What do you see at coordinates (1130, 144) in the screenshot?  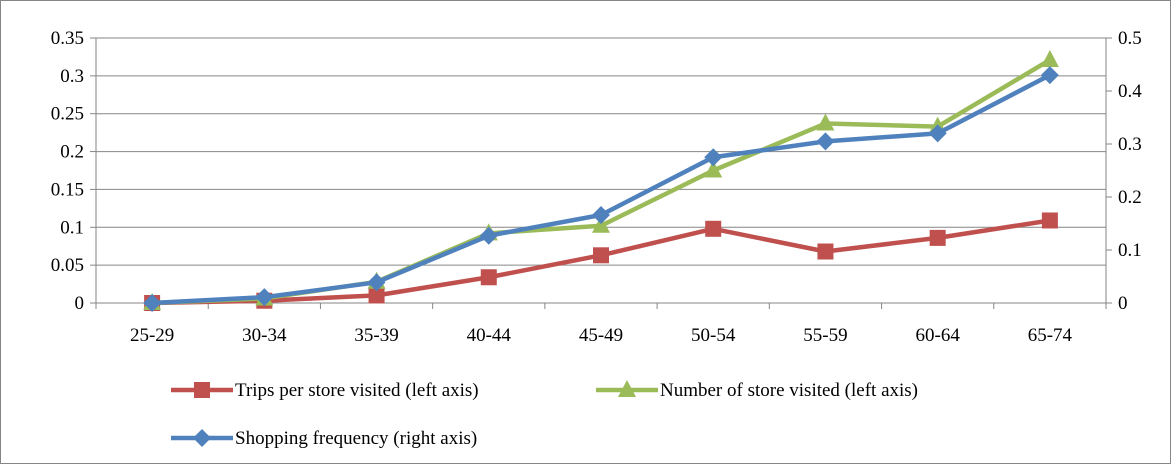 I see `y-right-tick-label: 0.3` at bounding box center [1130, 144].